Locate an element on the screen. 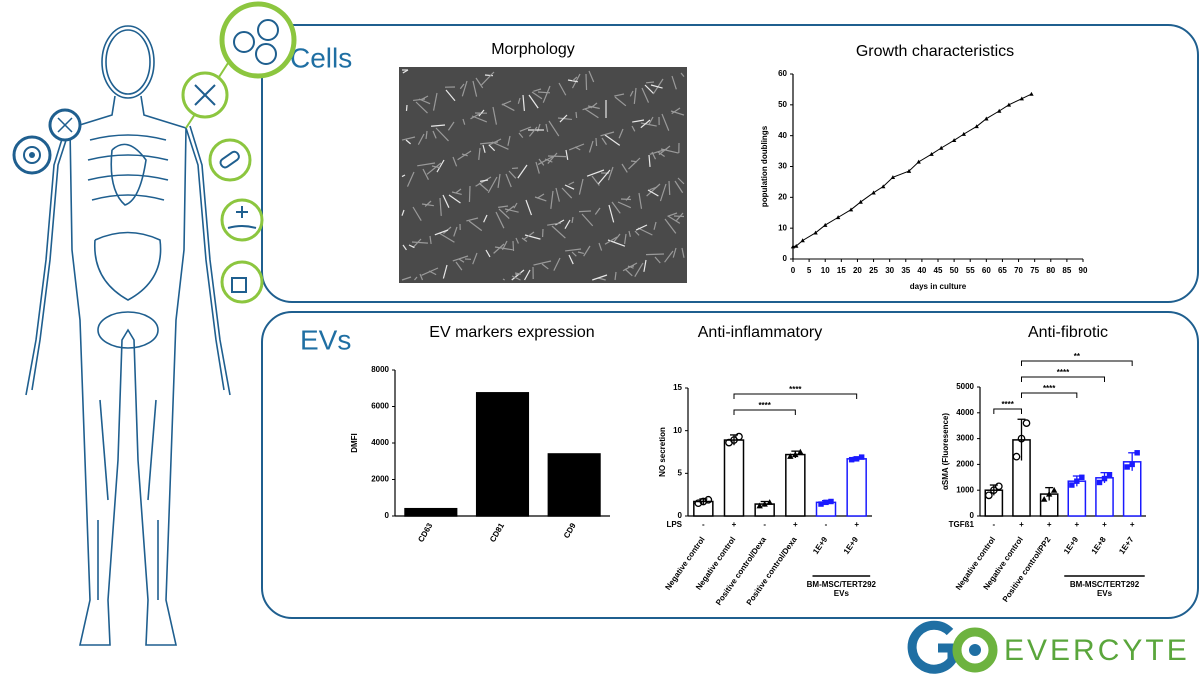 Image resolution: width=1200 pixels, height=677 pixels. y-tick-label: 1000 is located at coordinates (965, 489).